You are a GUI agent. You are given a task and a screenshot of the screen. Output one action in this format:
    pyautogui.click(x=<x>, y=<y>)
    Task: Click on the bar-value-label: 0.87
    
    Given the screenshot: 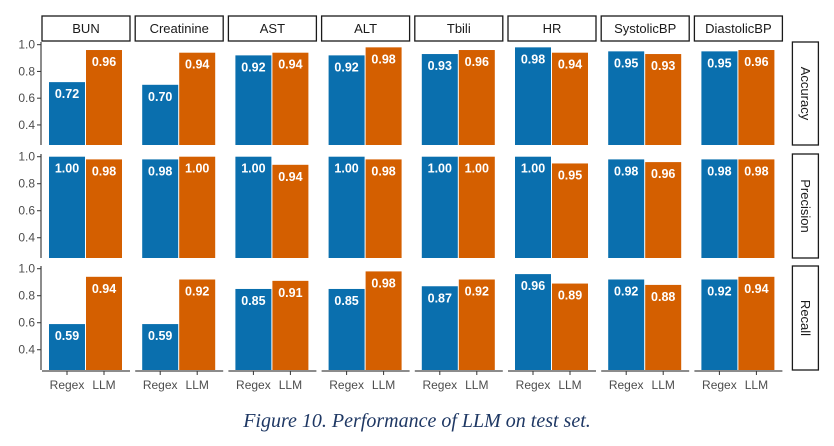 What is the action you would take?
    pyautogui.click(x=440, y=298)
    